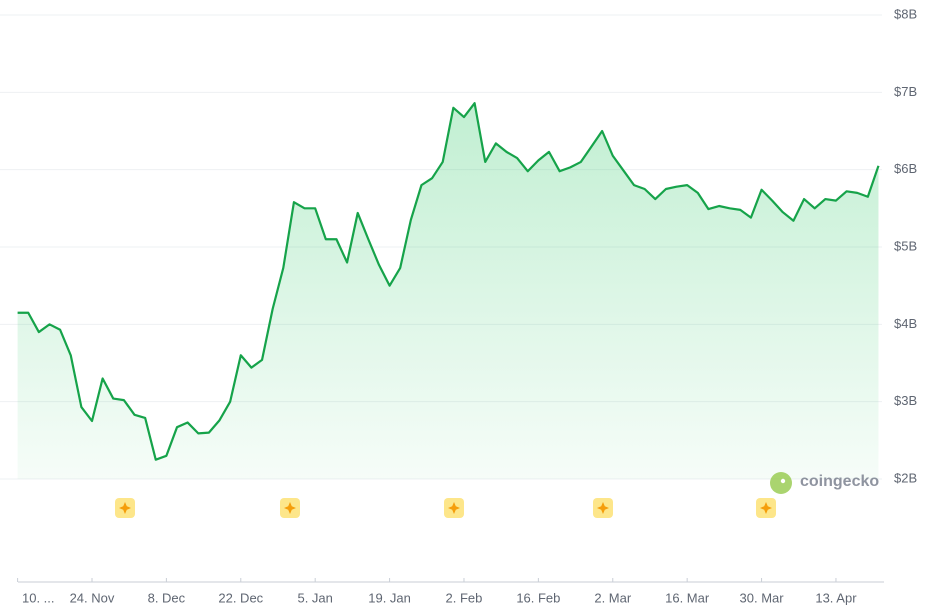 The image size is (932, 616). What do you see at coordinates (538, 597) in the screenshot?
I see `x-tick-label: 16. Feb` at bounding box center [538, 597].